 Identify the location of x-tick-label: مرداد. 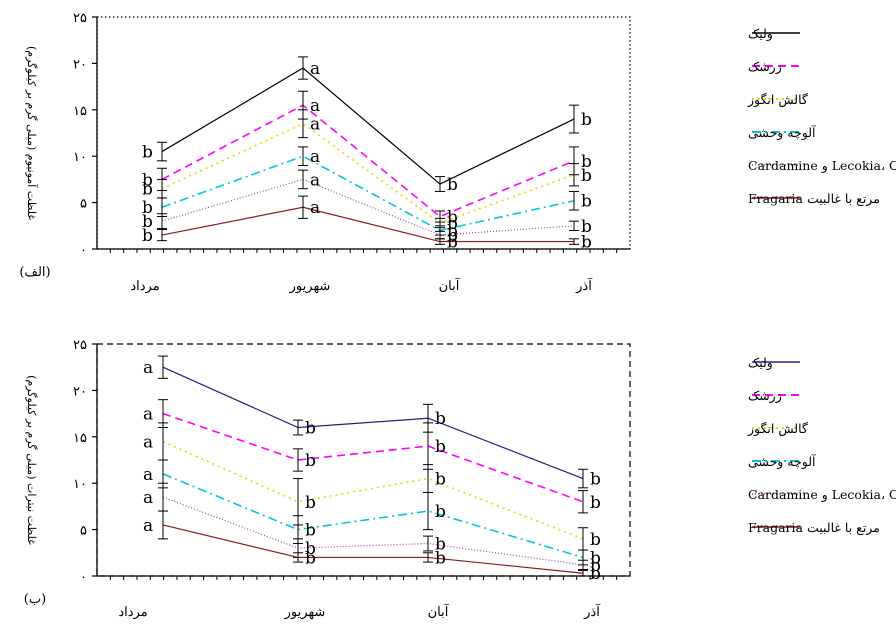
(144, 286).